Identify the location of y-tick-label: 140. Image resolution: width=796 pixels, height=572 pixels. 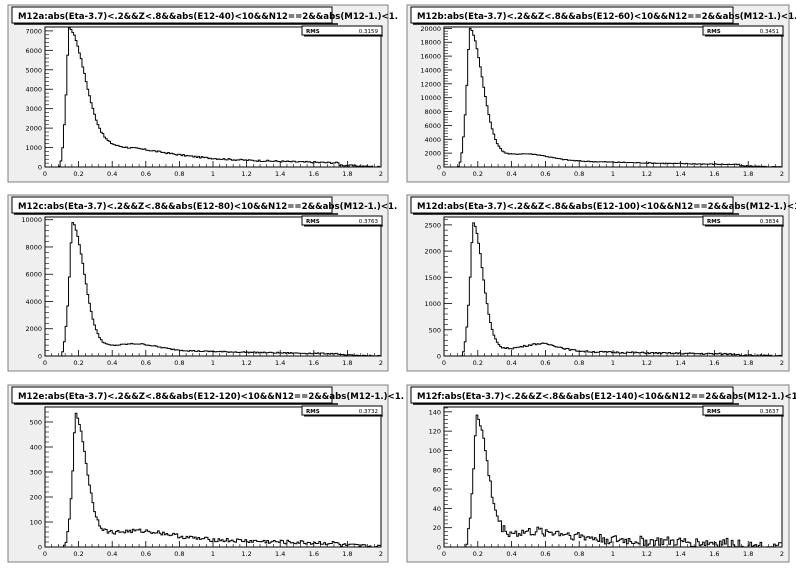
(435, 412).